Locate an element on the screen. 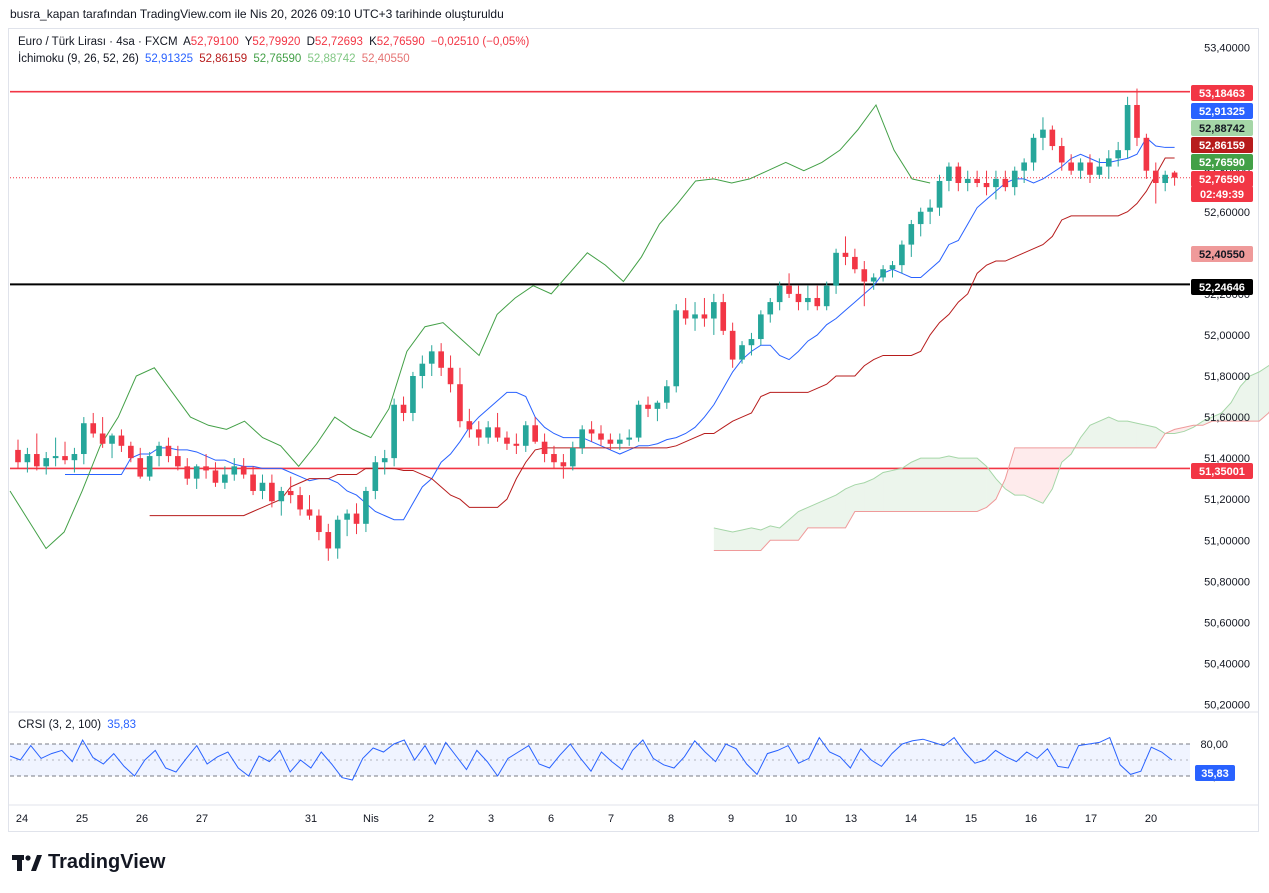  high-label: Y is located at coordinates (248, 42).